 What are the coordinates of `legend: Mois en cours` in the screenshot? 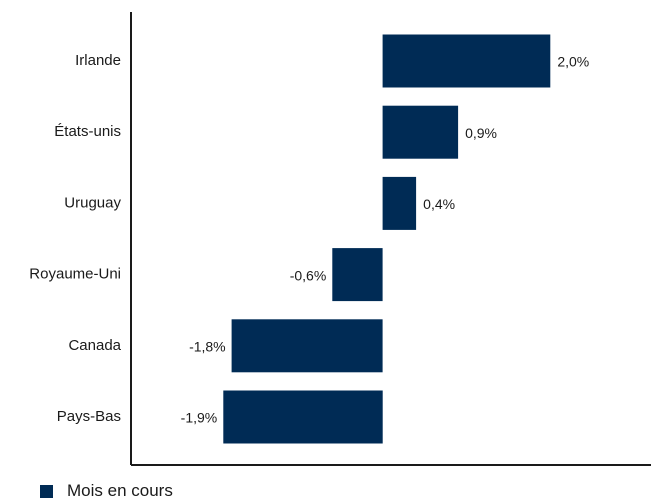 It's located at (106, 491).